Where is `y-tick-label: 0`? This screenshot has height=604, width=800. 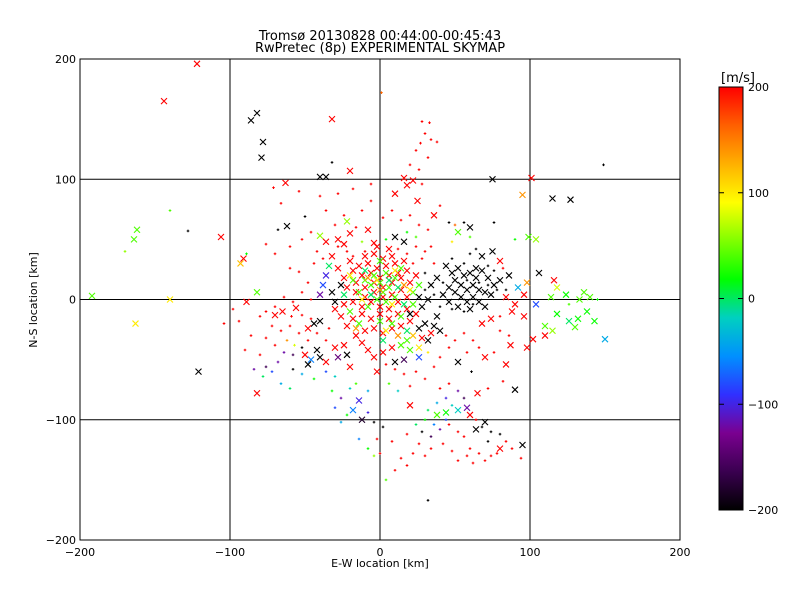 y-tick-label: 0 is located at coordinates (72, 300).